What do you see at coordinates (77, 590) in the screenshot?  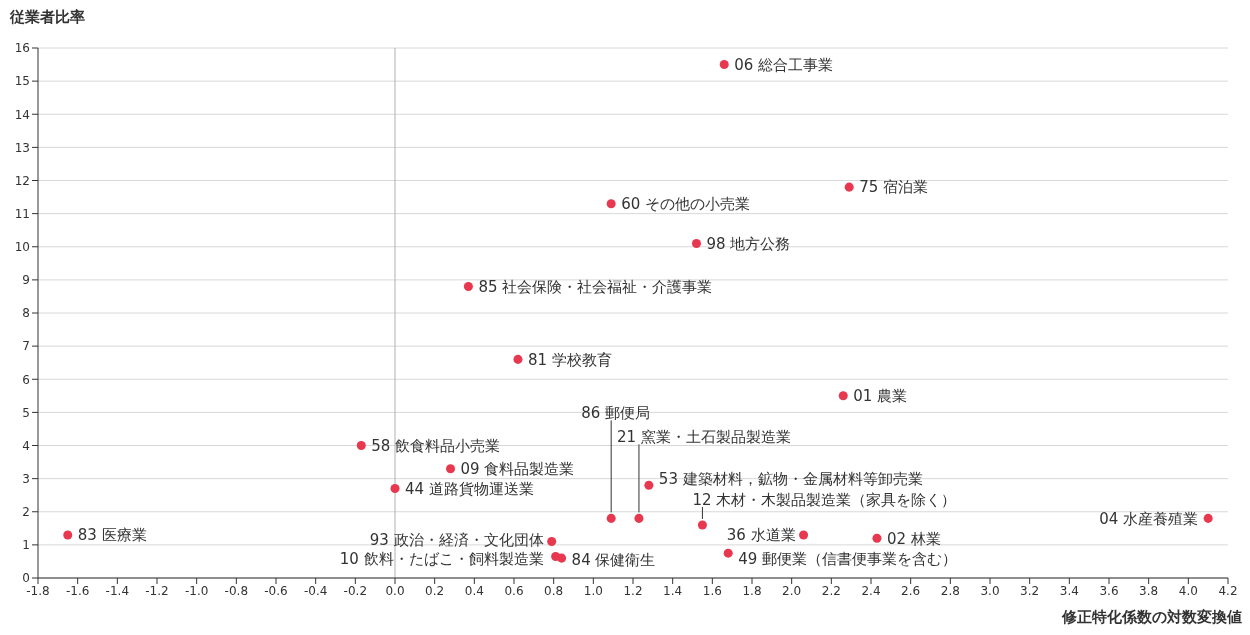 I see `x-tick-label: -1.6` at bounding box center [77, 590].